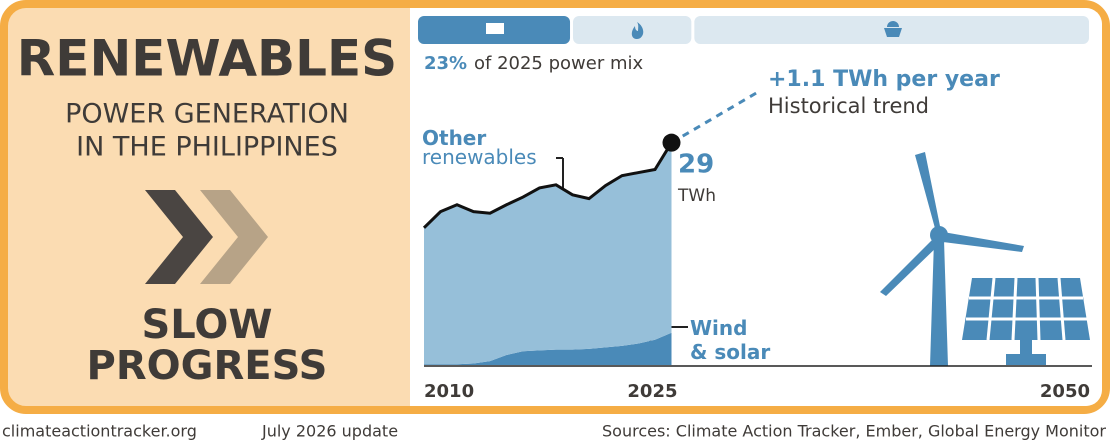  What do you see at coordinates (952, 259) in the screenshot?
I see `wind-turbine` at bounding box center [952, 259].